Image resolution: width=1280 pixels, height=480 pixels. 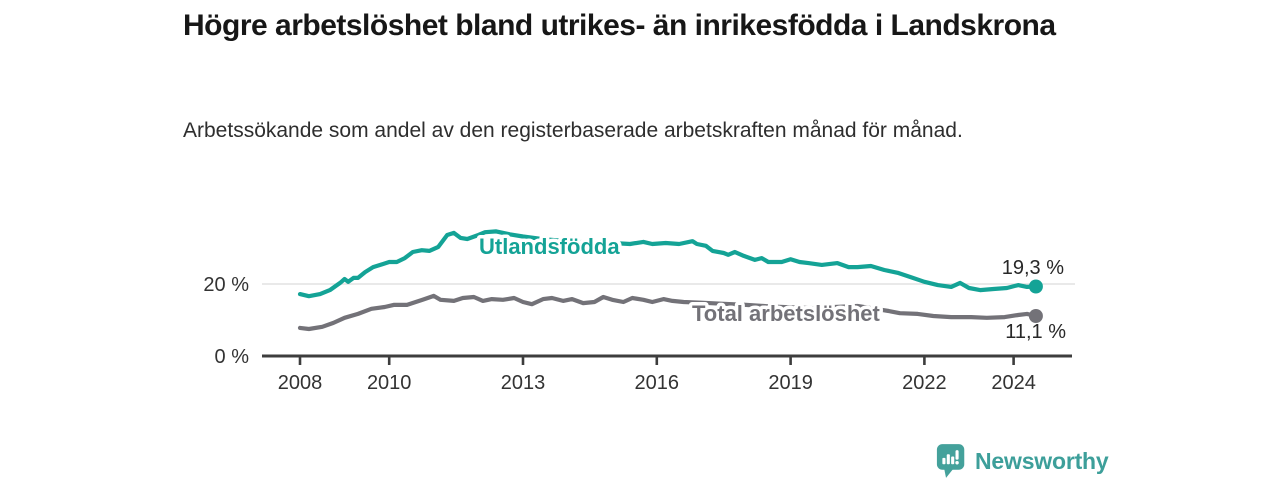 I want to click on x-tick-label: 2019, so click(x=790, y=383).